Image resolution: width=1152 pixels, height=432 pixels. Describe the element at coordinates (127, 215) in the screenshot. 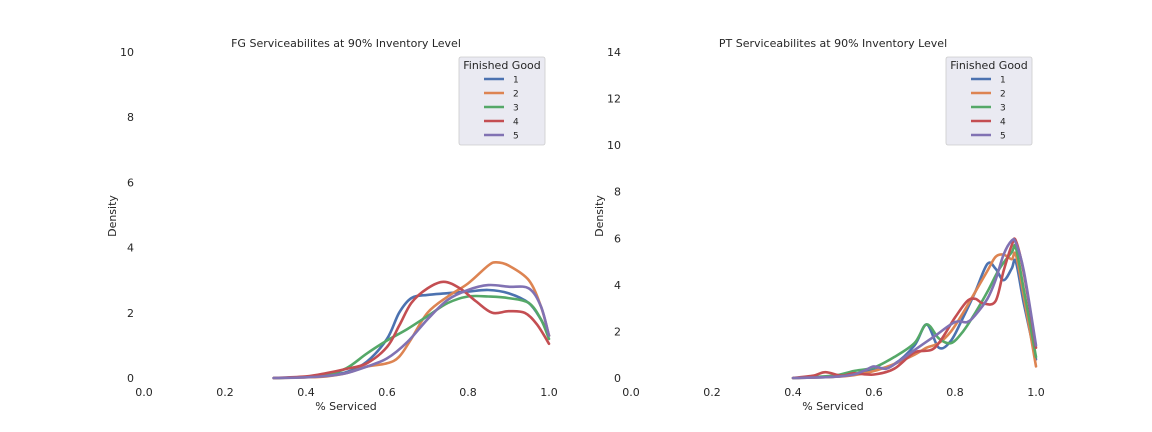

I see `y-axis-ticks: 0 2 4 6 8 10` at that location.